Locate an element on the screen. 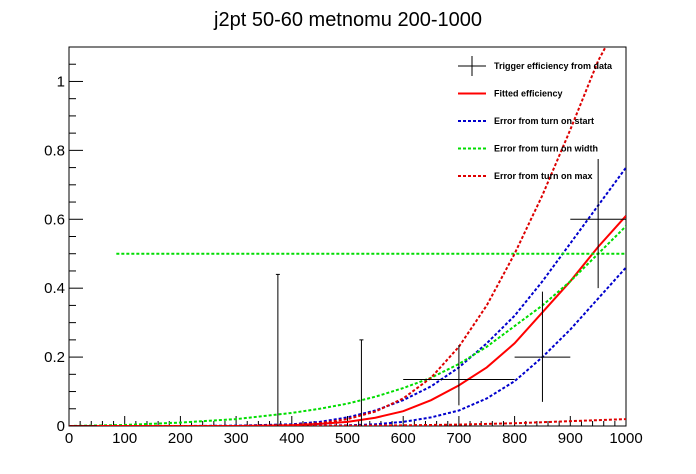 This screenshot has height=474, width=696. x-tick-label: 200 is located at coordinates (180, 438).